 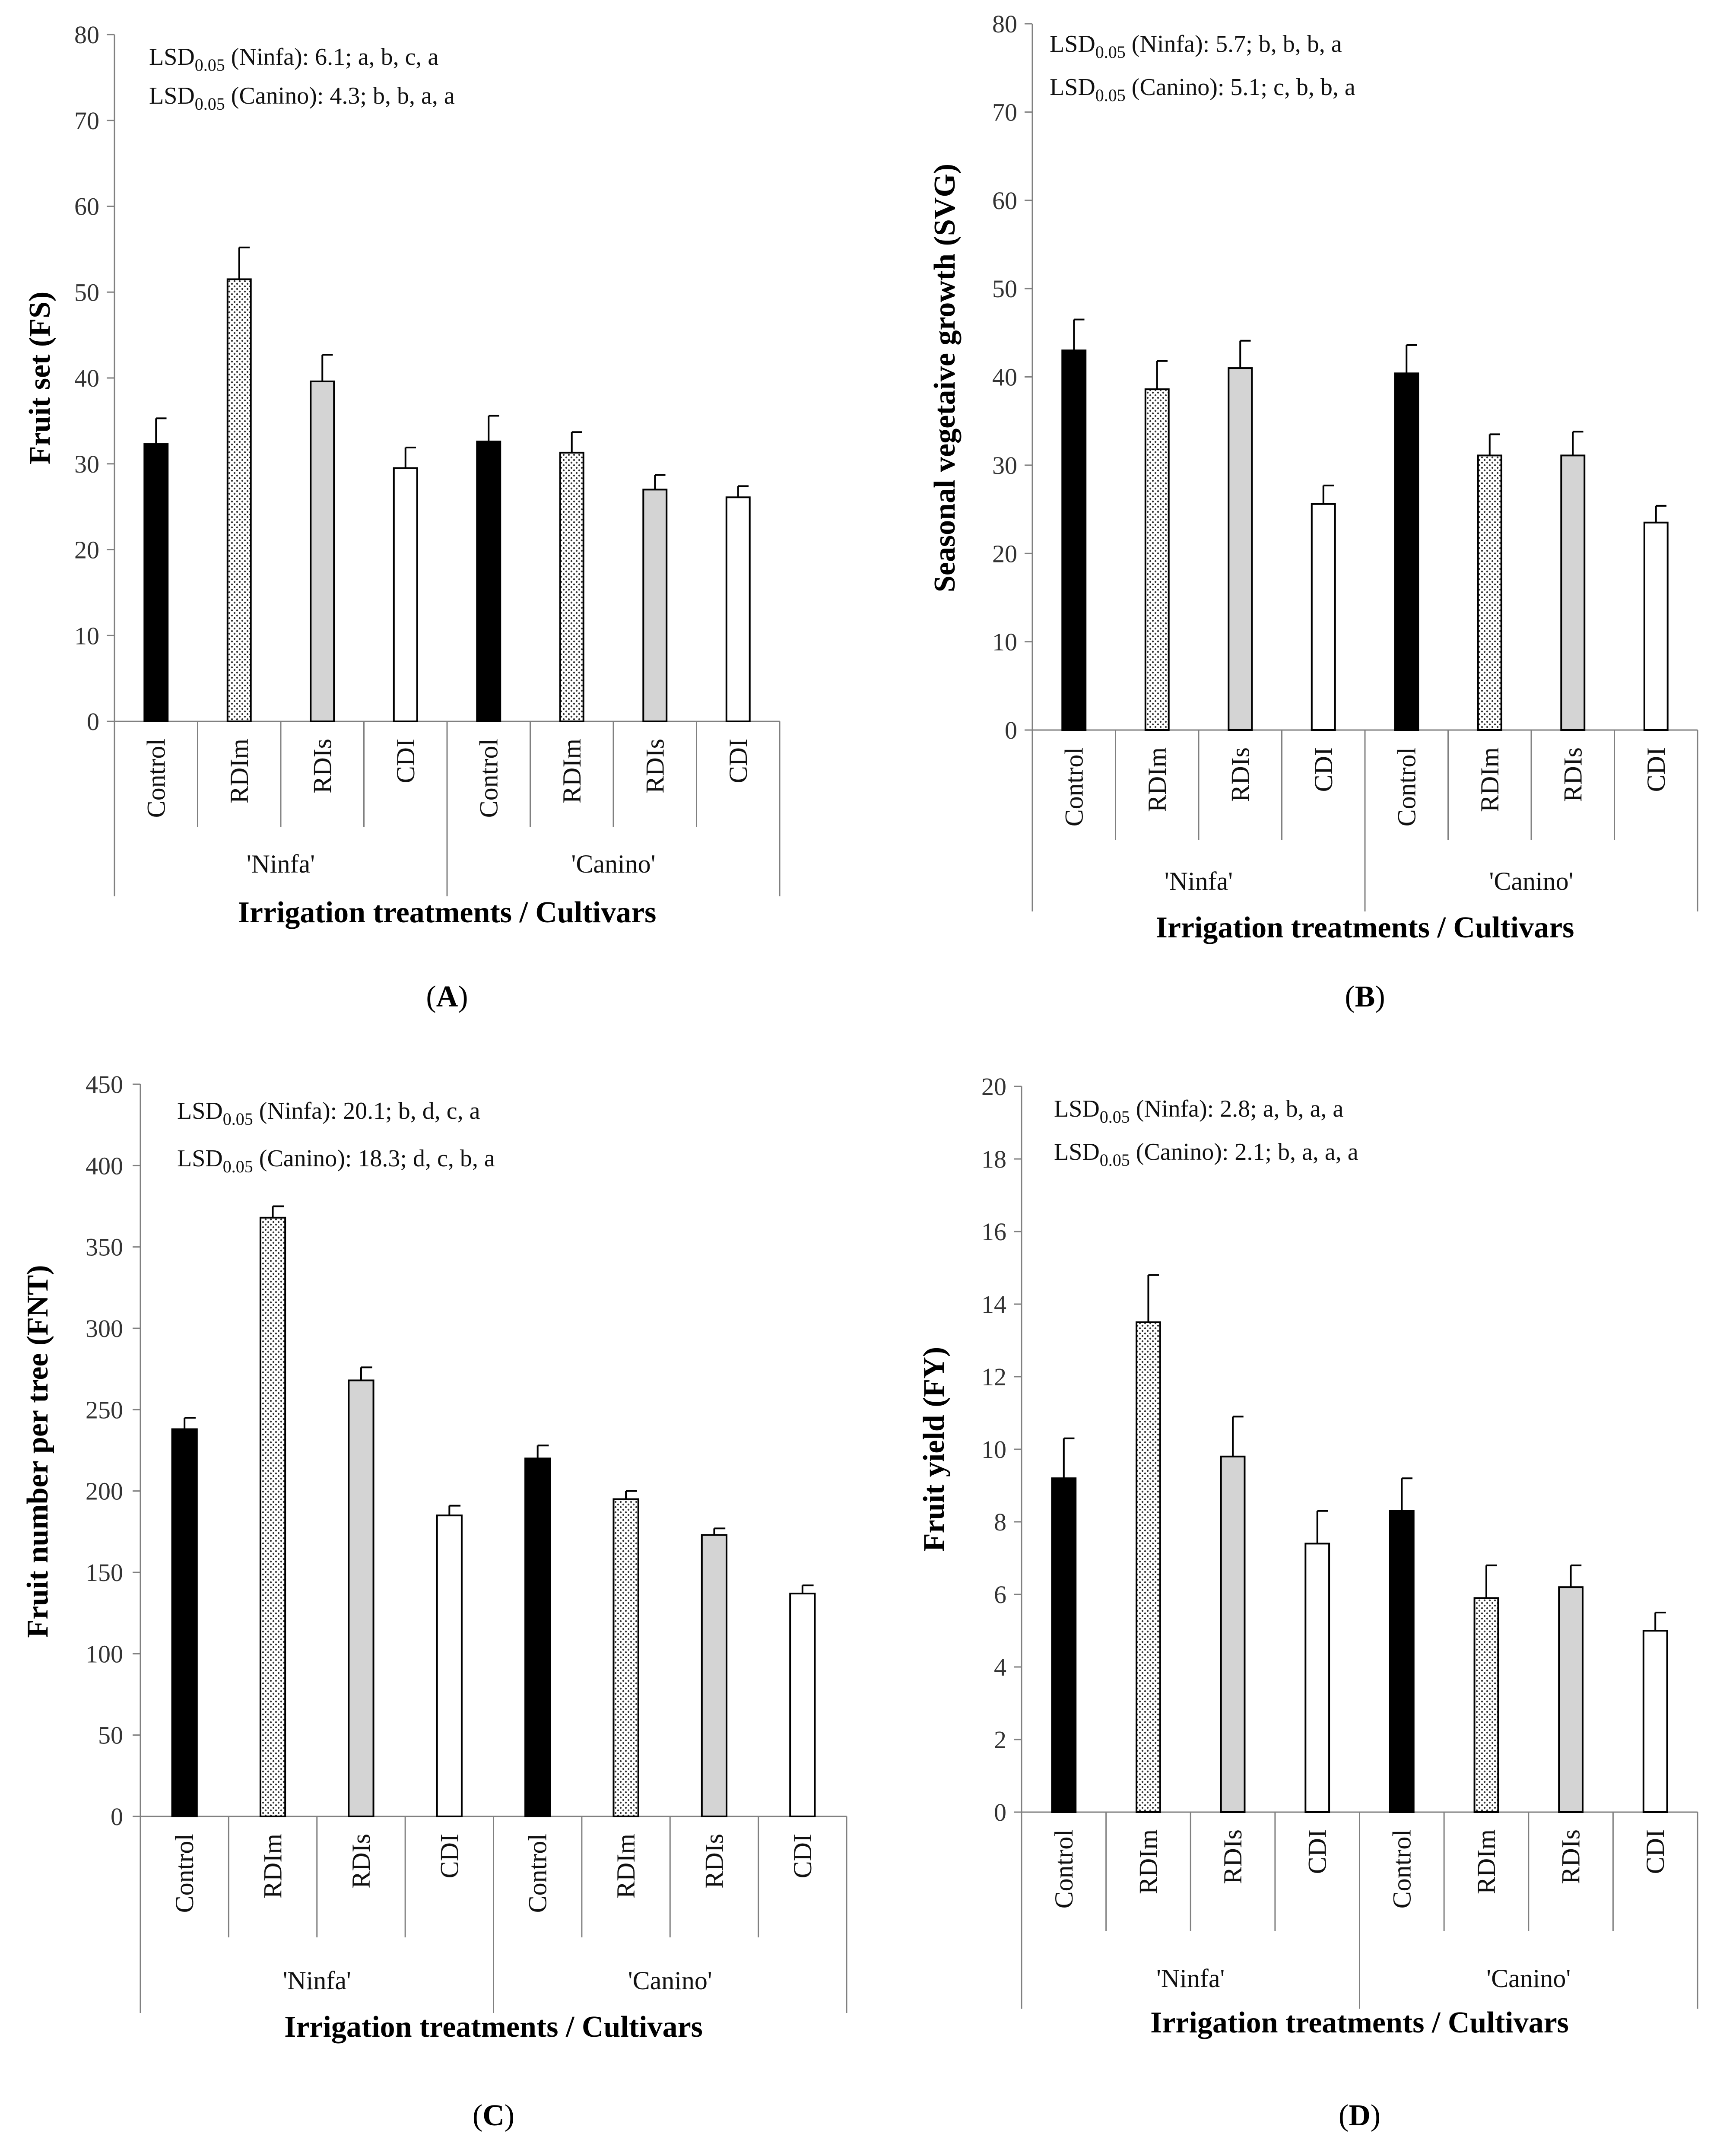 What do you see at coordinates (447, 996) in the screenshot?
I see `panel-caption: (A)` at bounding box center [447, 996].